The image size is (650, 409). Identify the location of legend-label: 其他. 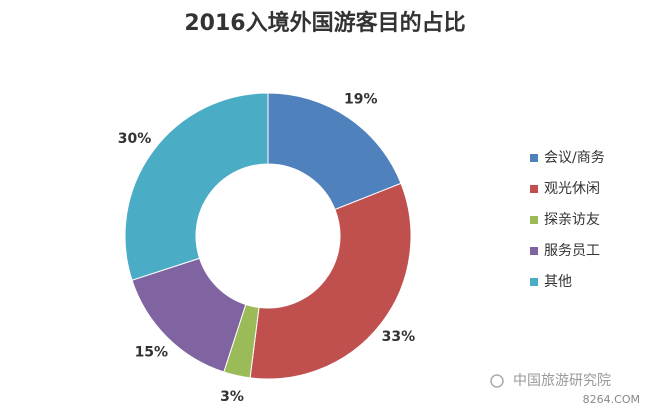
(558, 282).